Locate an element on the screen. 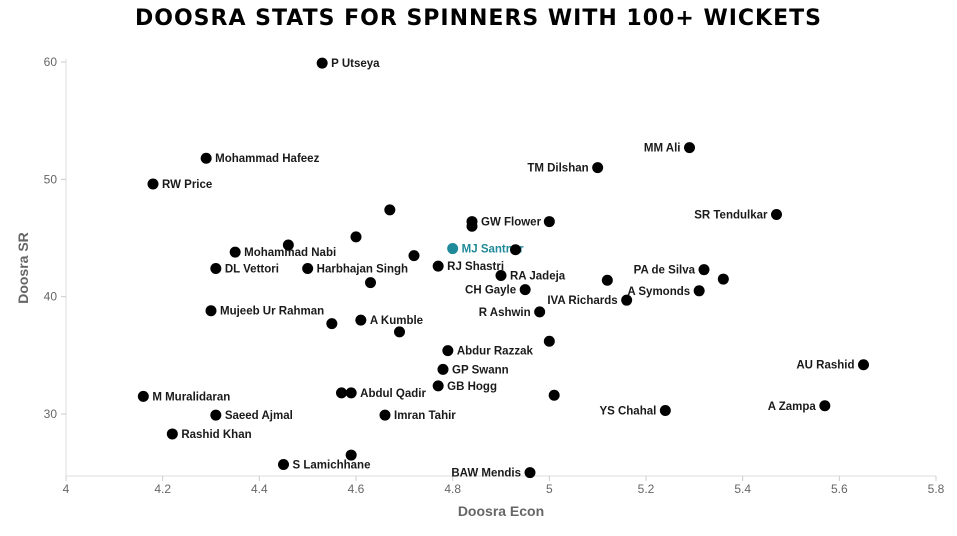 This screenshot has width=957, height=536. data-point-label: BAW Mendis is located at coordinates (486, 474).